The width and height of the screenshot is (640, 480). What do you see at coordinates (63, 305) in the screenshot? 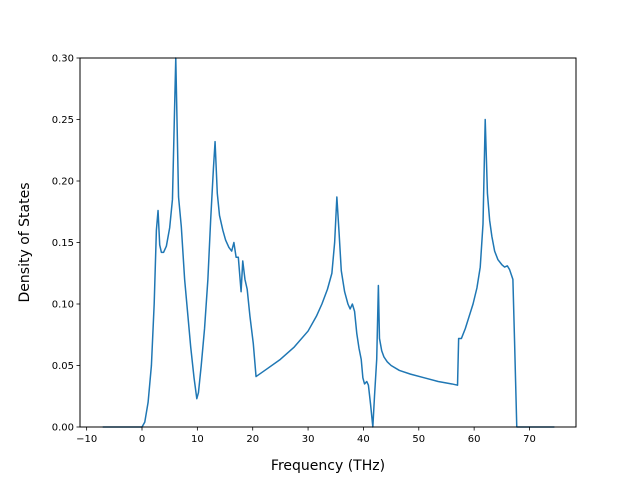
I see `y-tick-label: 0.10` at bounding box center [63, 305].